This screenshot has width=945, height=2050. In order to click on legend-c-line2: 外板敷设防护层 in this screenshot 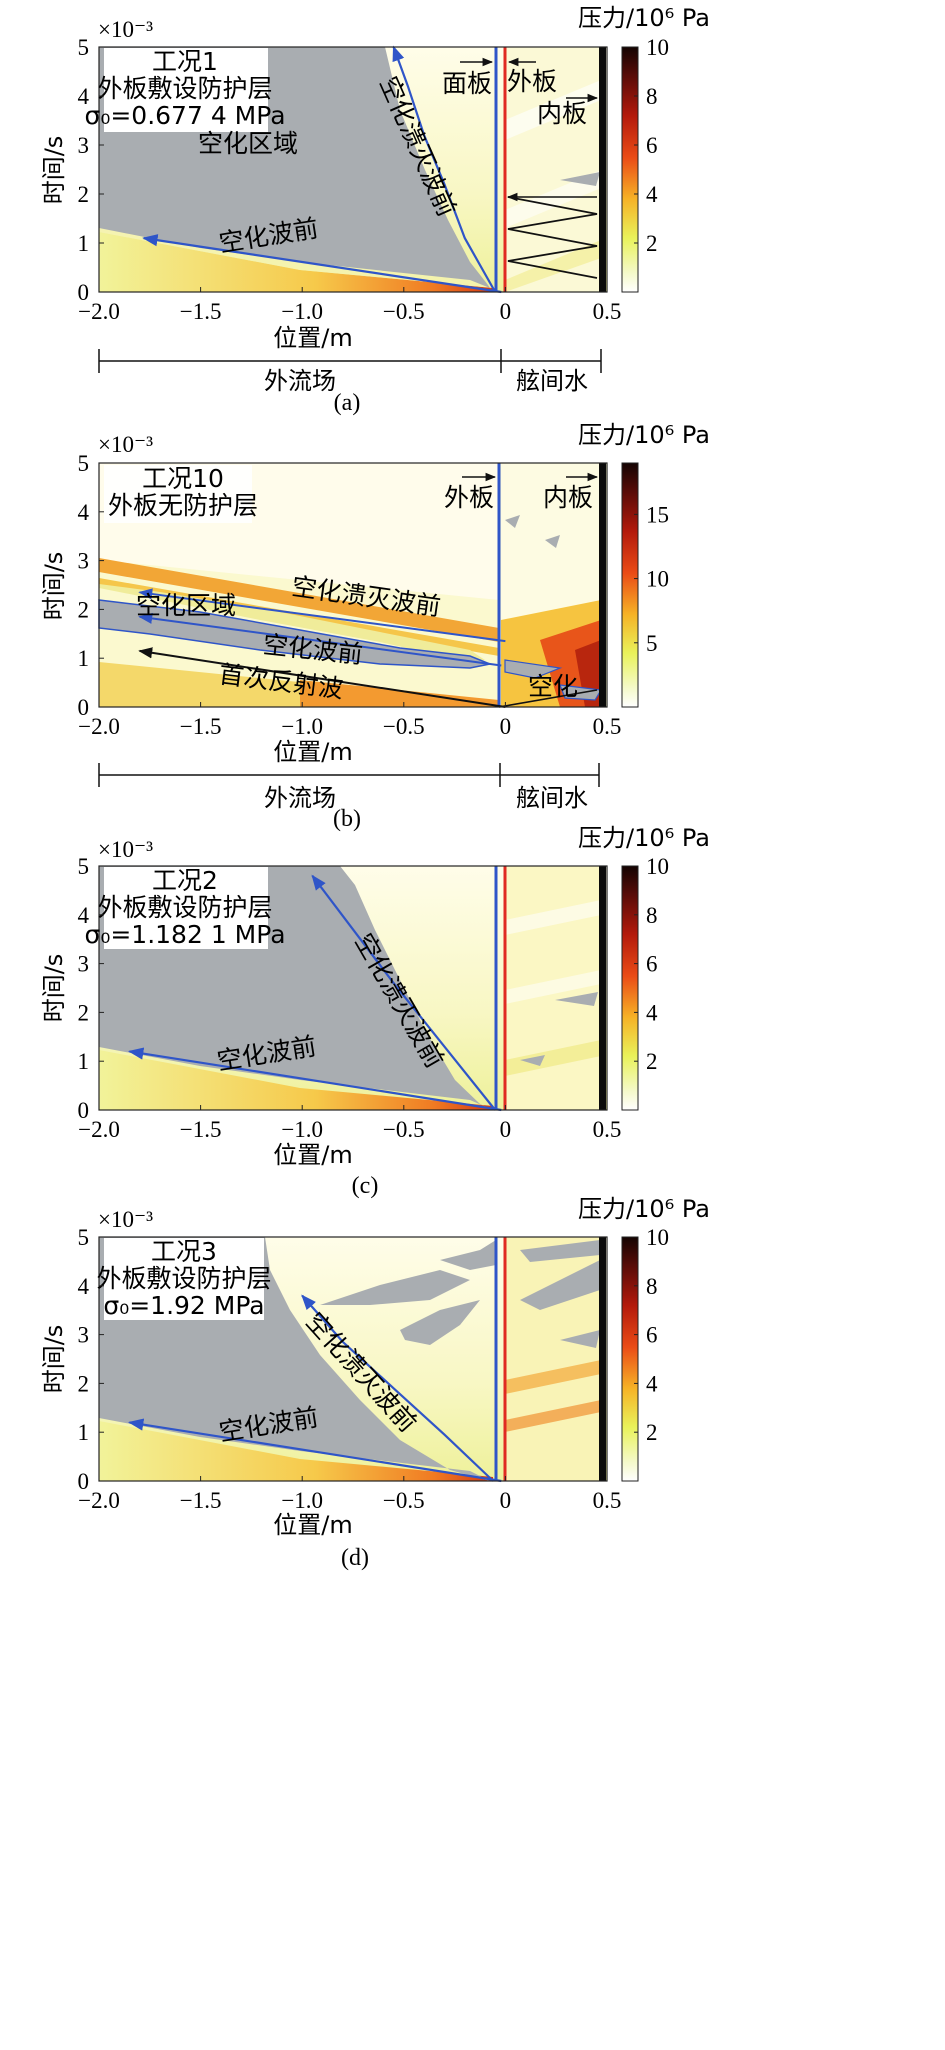, I will do `click(184, 907)`.